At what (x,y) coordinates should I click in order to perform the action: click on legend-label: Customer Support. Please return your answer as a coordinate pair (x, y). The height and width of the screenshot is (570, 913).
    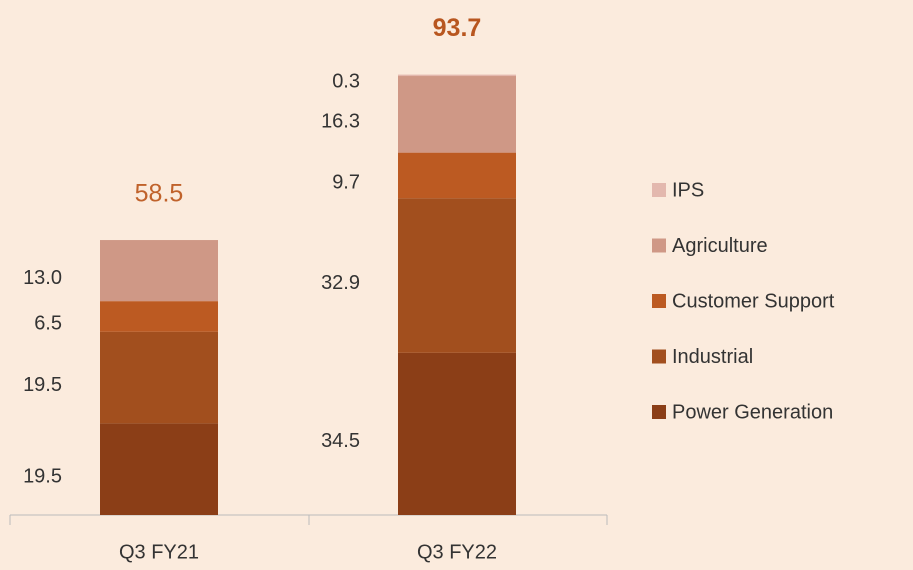
    Looking at the image, I should click on (753, 301).